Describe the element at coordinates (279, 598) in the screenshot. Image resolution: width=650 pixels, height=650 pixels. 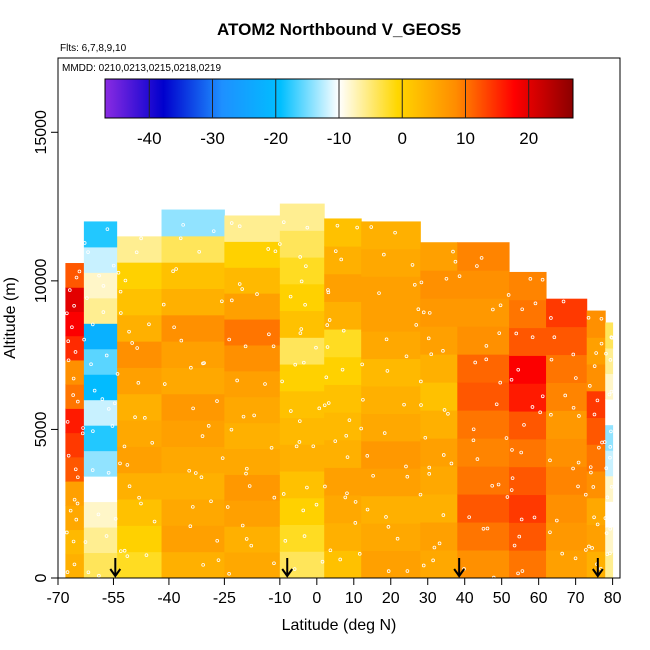
I see `x-tick-label: -10` at that location.